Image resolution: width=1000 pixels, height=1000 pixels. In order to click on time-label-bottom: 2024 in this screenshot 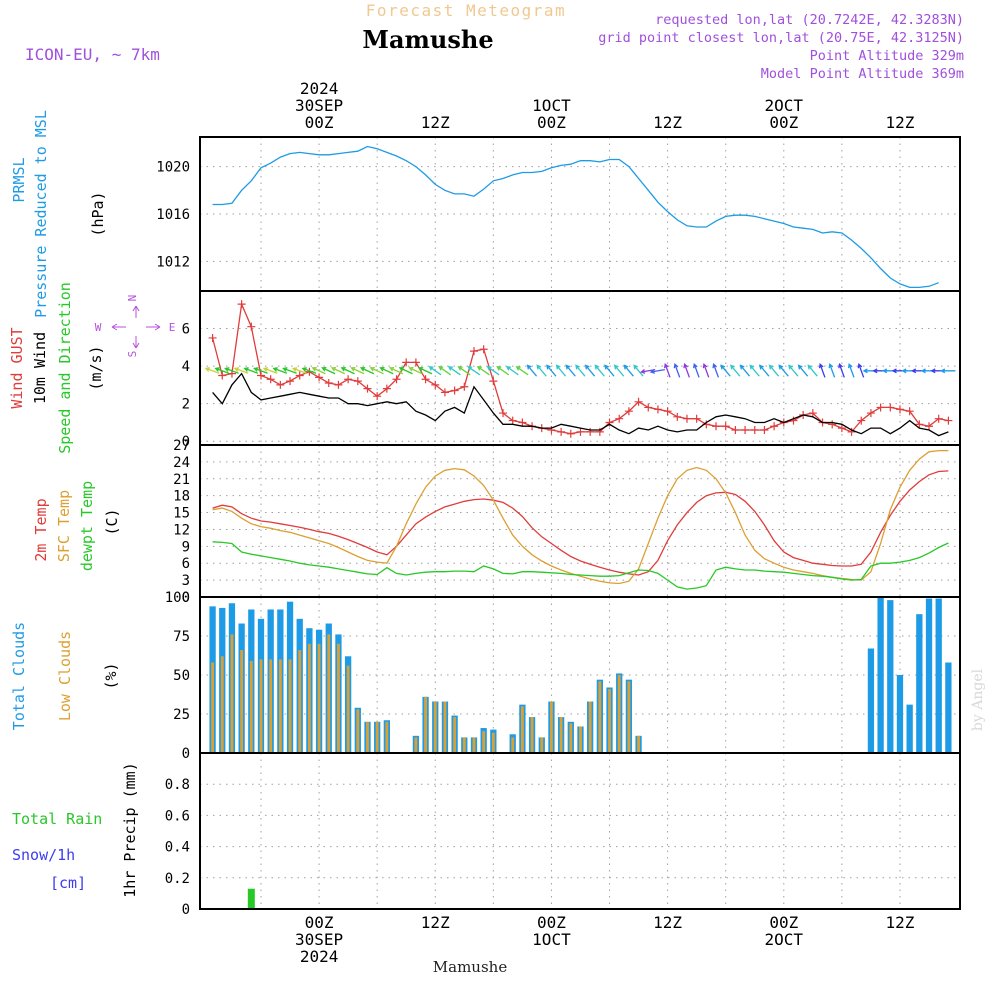, I will do `click(319, 956)`.